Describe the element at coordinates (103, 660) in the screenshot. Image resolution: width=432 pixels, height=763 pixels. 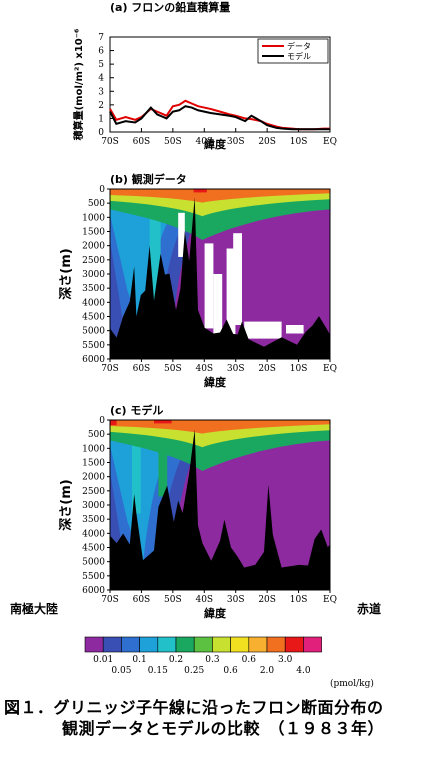
I see `colorbar-tick-label: 0.01` at that location.